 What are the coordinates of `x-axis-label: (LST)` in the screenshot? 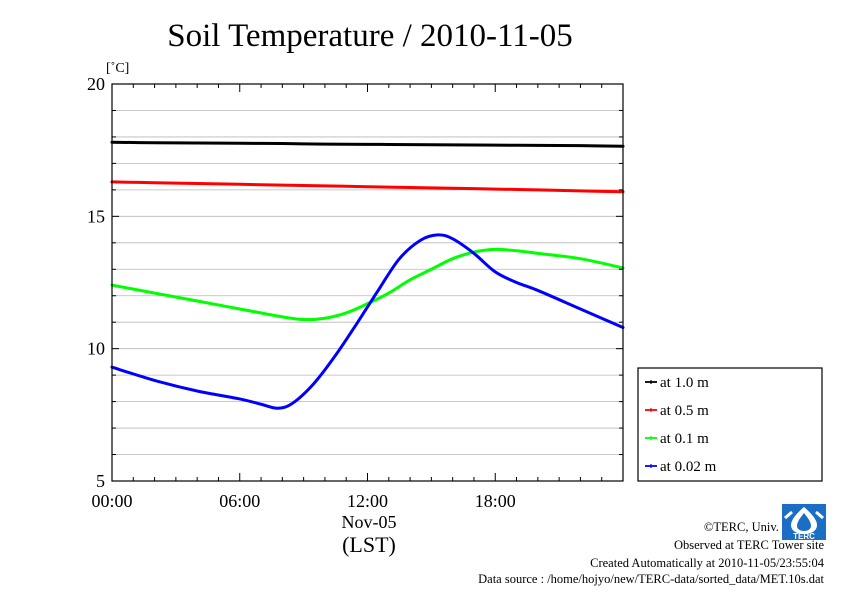 It's located at (369, 544).